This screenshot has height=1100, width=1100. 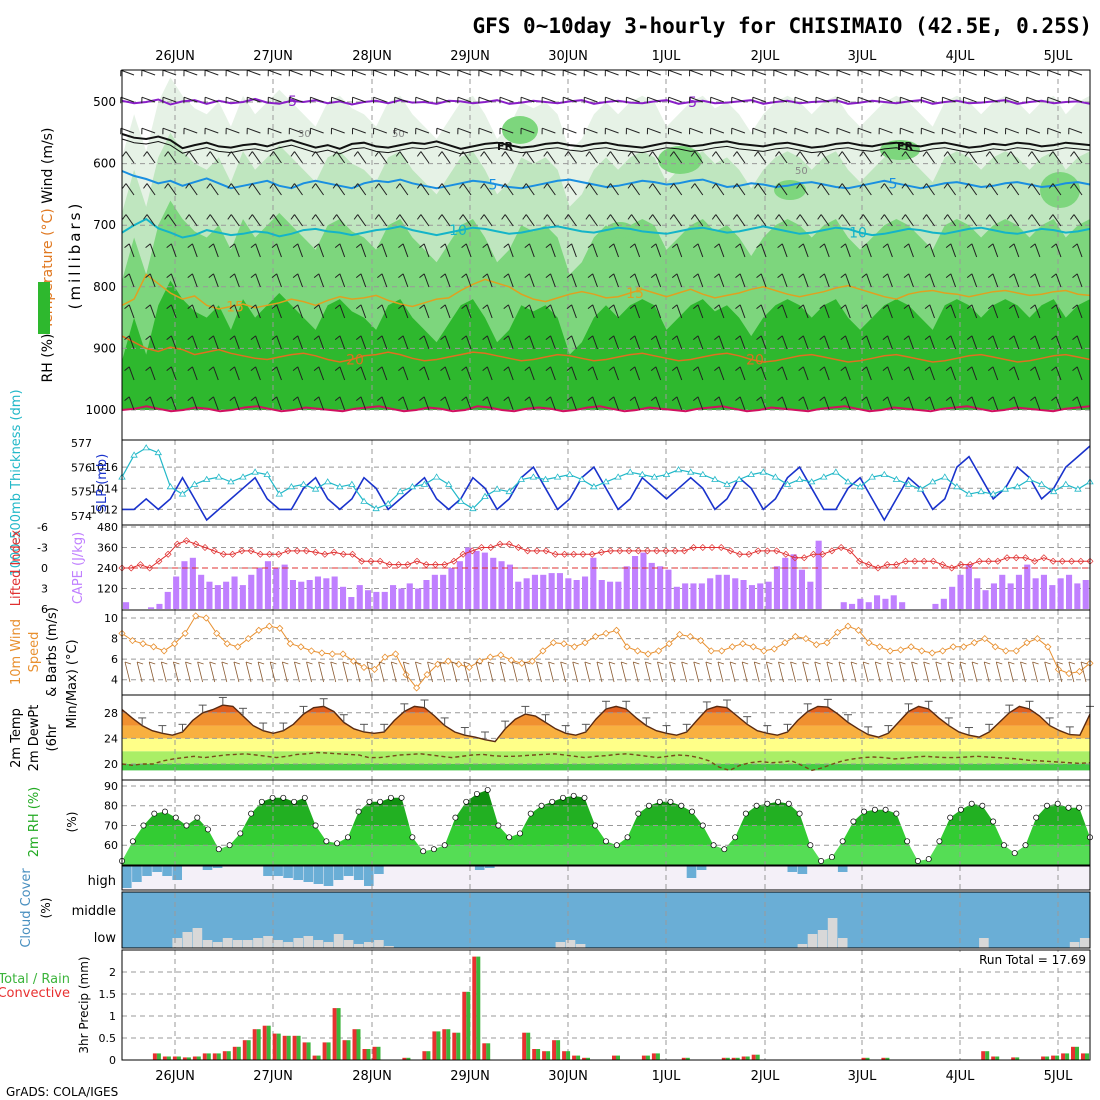 What do you see at coordinates (606, 345) in the screenshot?
I see `rh-90-band` at bounding box center [606, 345].